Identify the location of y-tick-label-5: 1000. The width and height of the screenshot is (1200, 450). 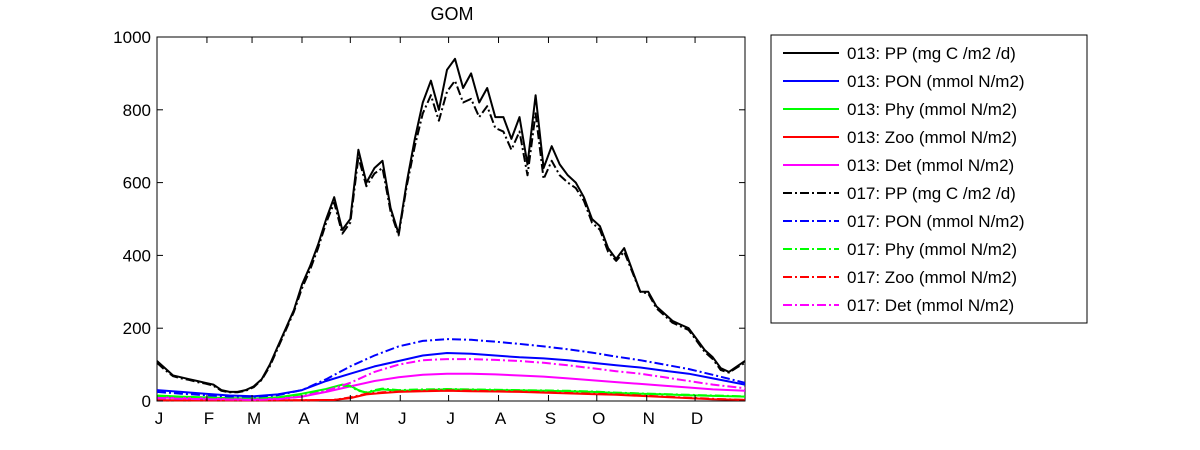
(132, 37).